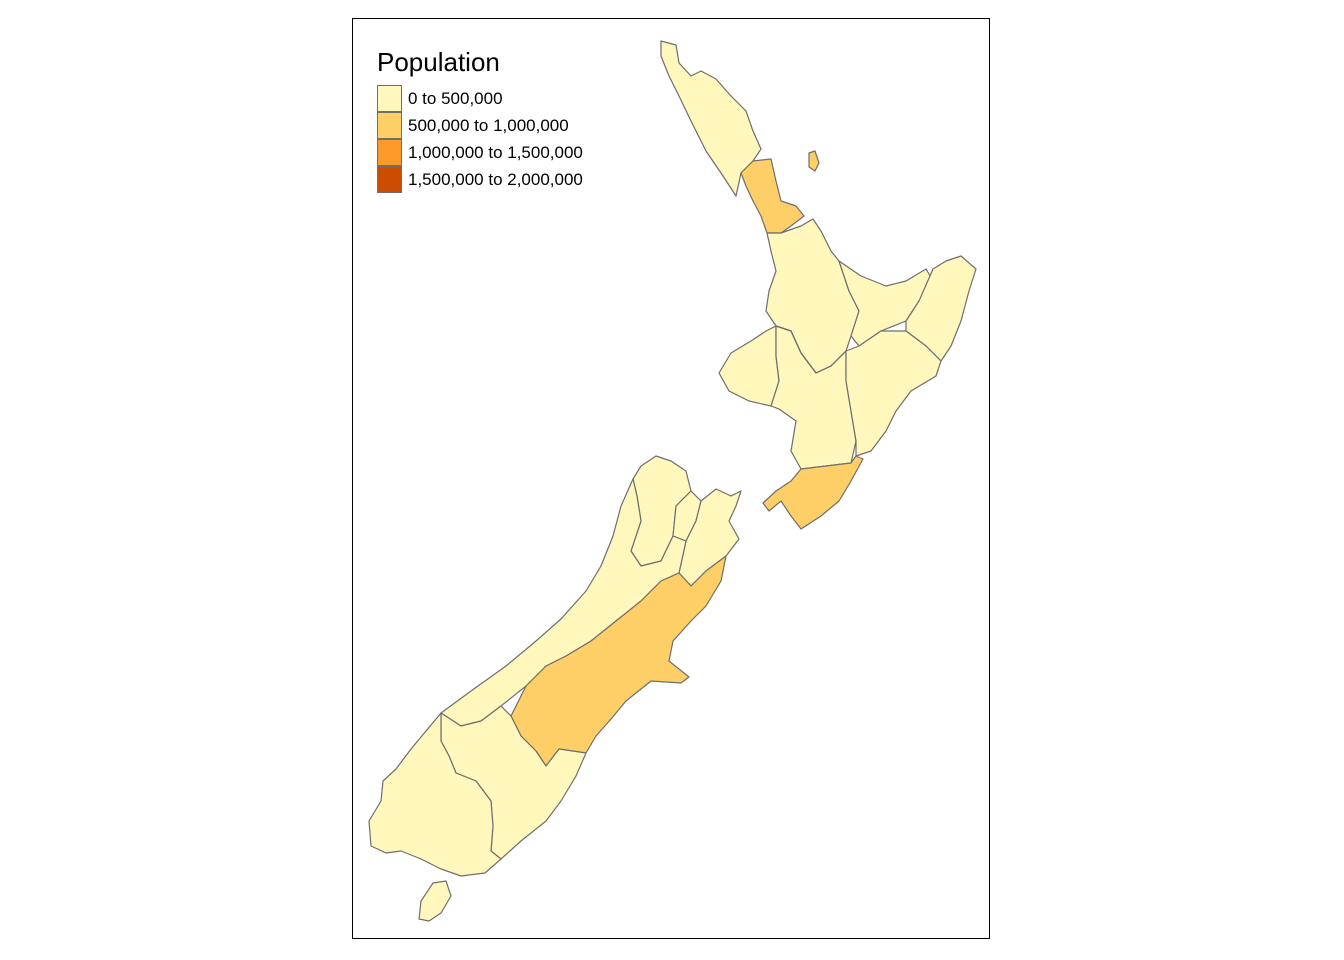 This screenshot has height=960, width=1344. I want to click on legend-item: 0 to 500,000, so click(480, 98).